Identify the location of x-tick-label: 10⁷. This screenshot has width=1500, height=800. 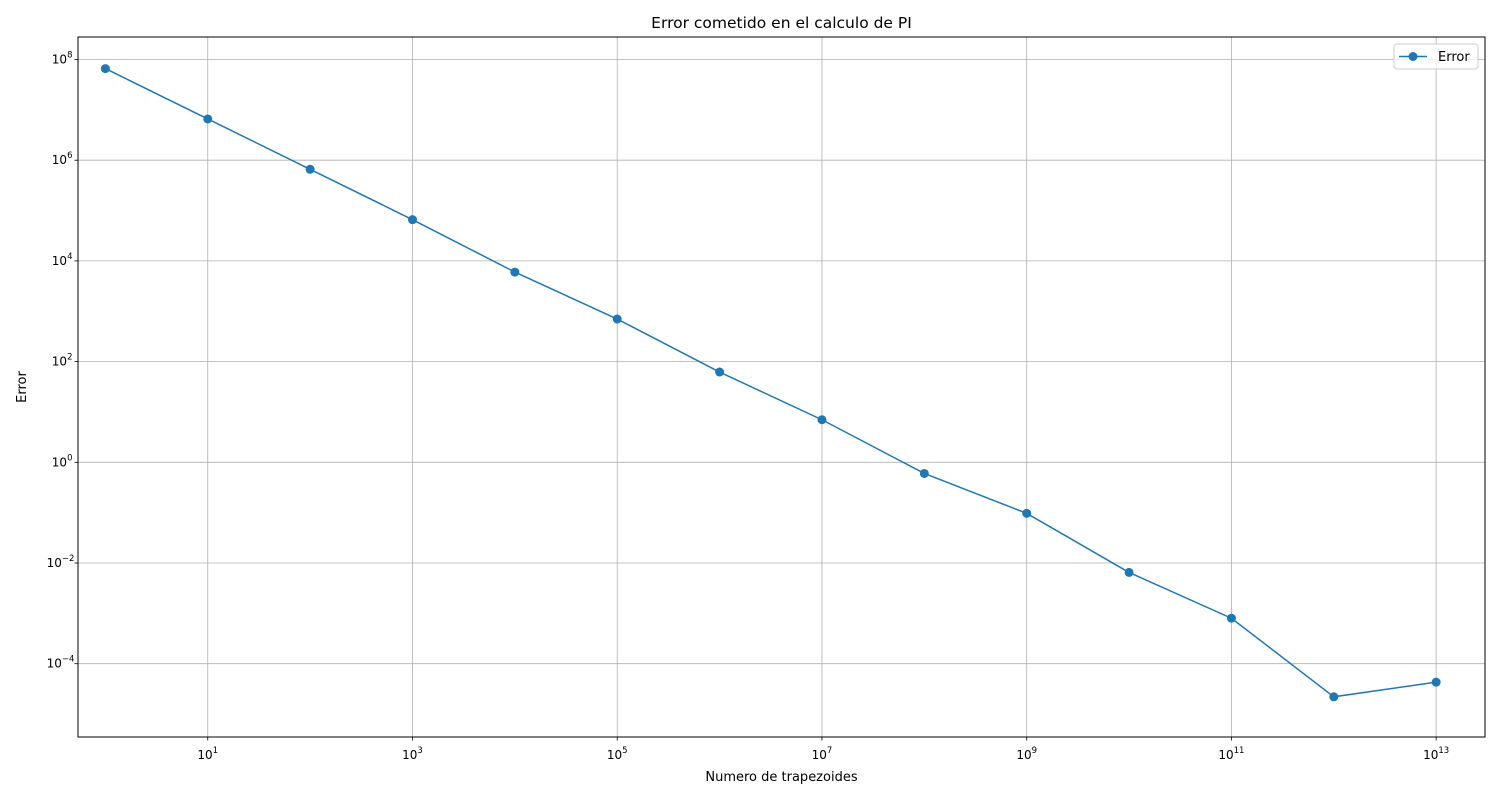
(822, 754).